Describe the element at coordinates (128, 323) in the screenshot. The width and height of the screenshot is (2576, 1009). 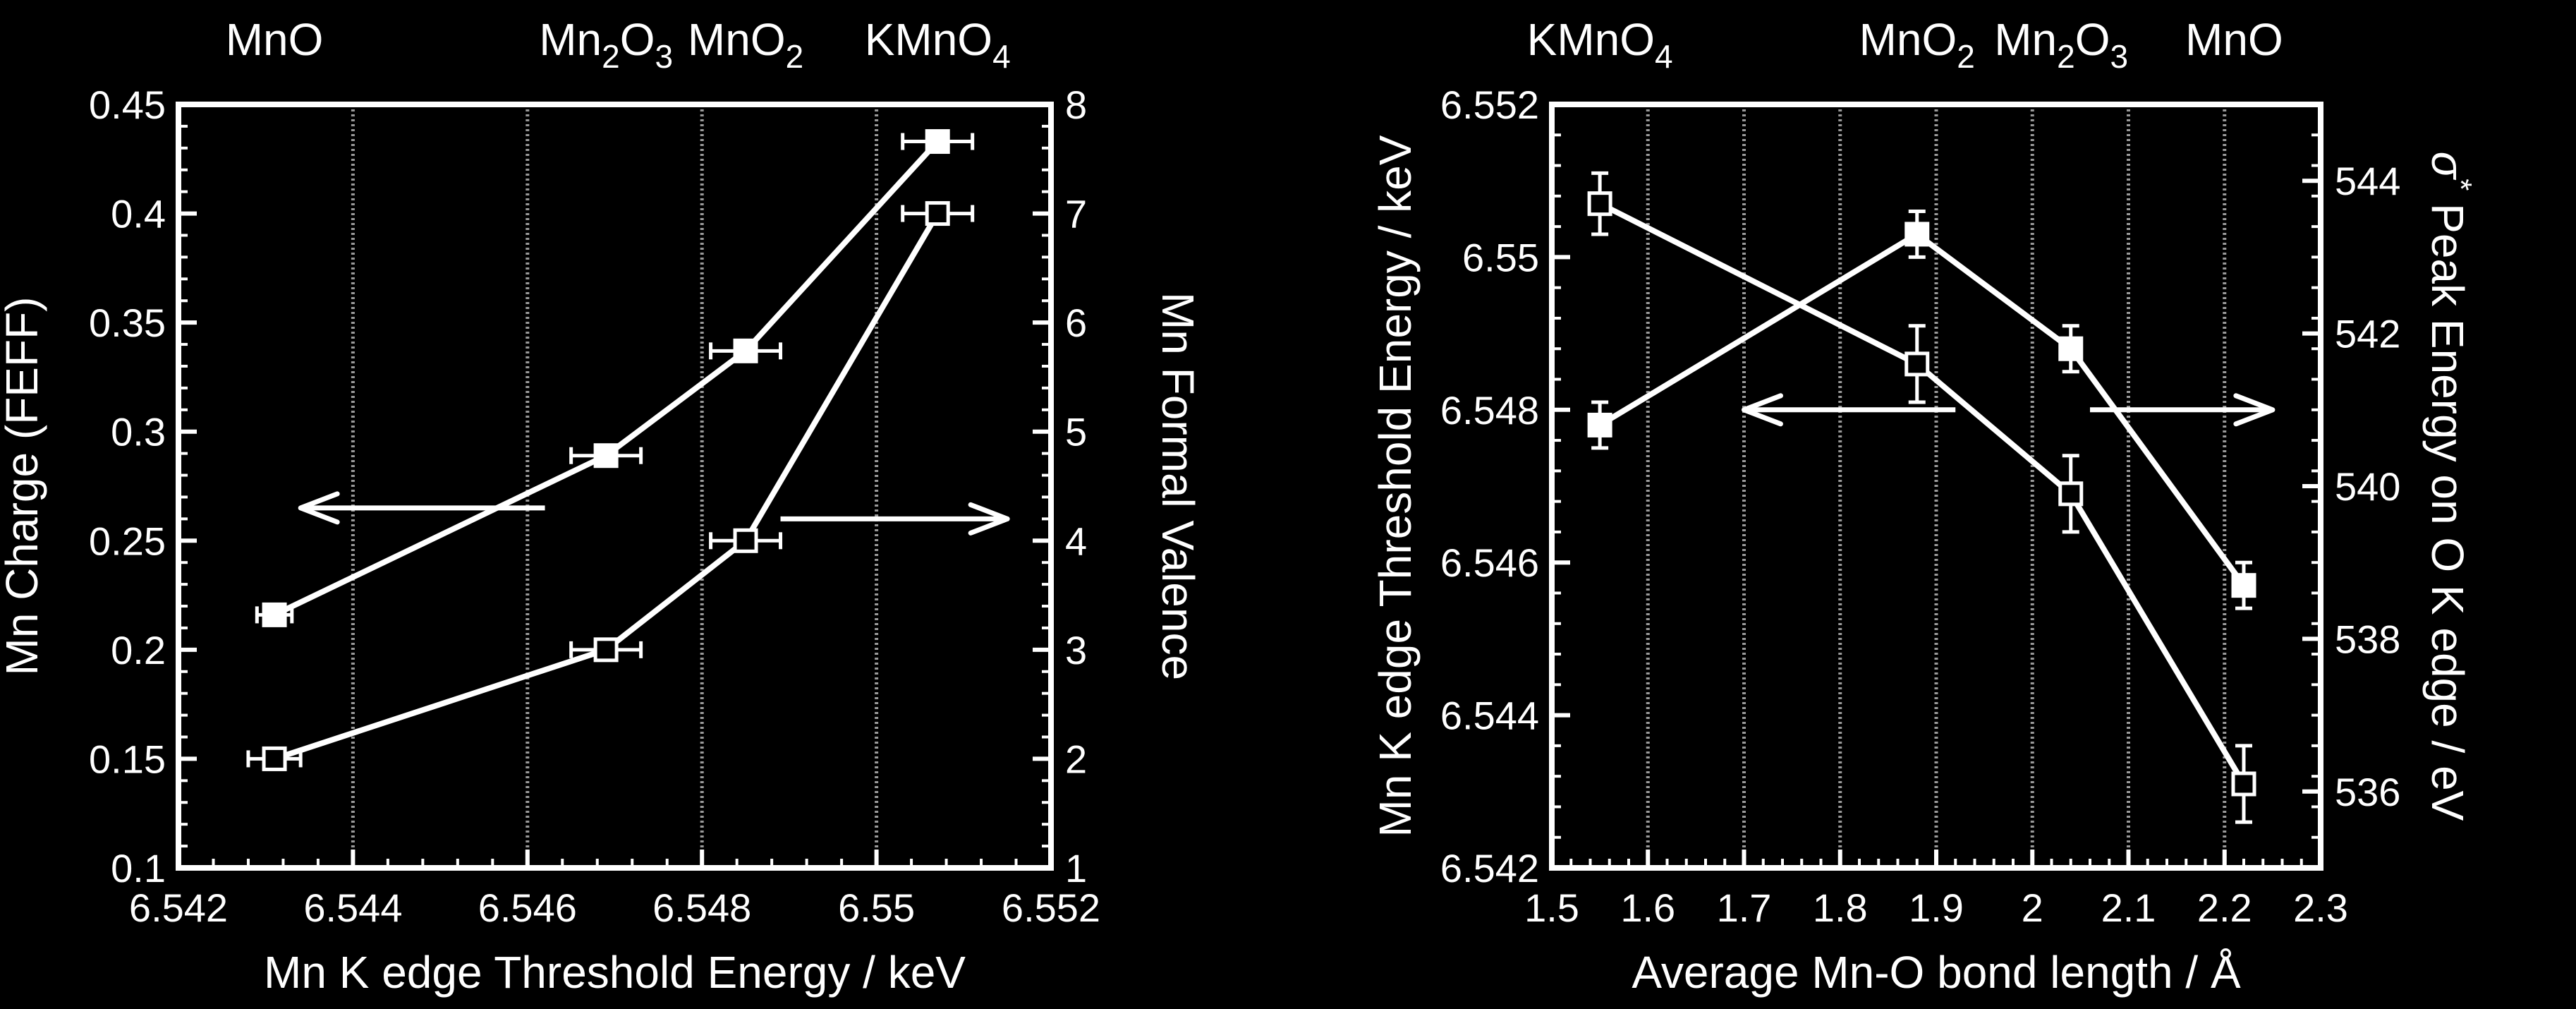
I see `y-tick-label: 0.35` at that location.